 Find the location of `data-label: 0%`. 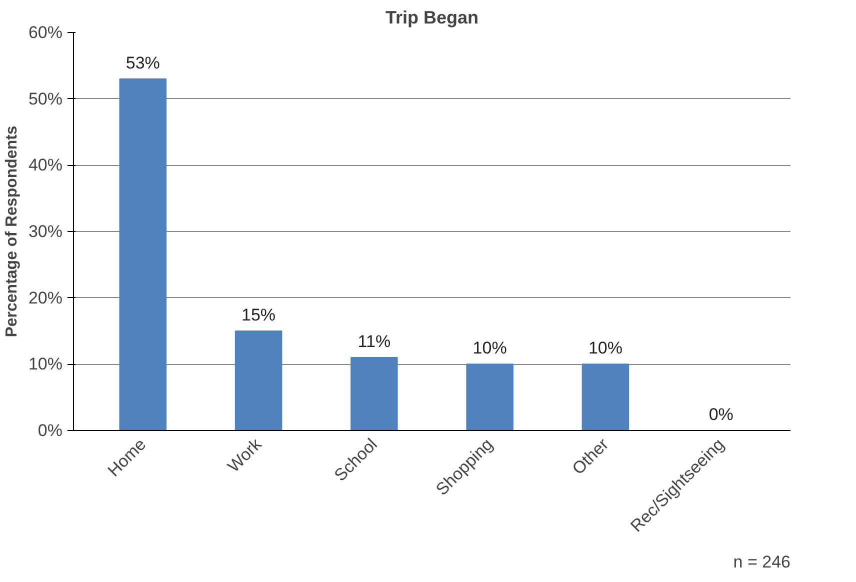

data-label: 0% is located at coordinates (721, 414).